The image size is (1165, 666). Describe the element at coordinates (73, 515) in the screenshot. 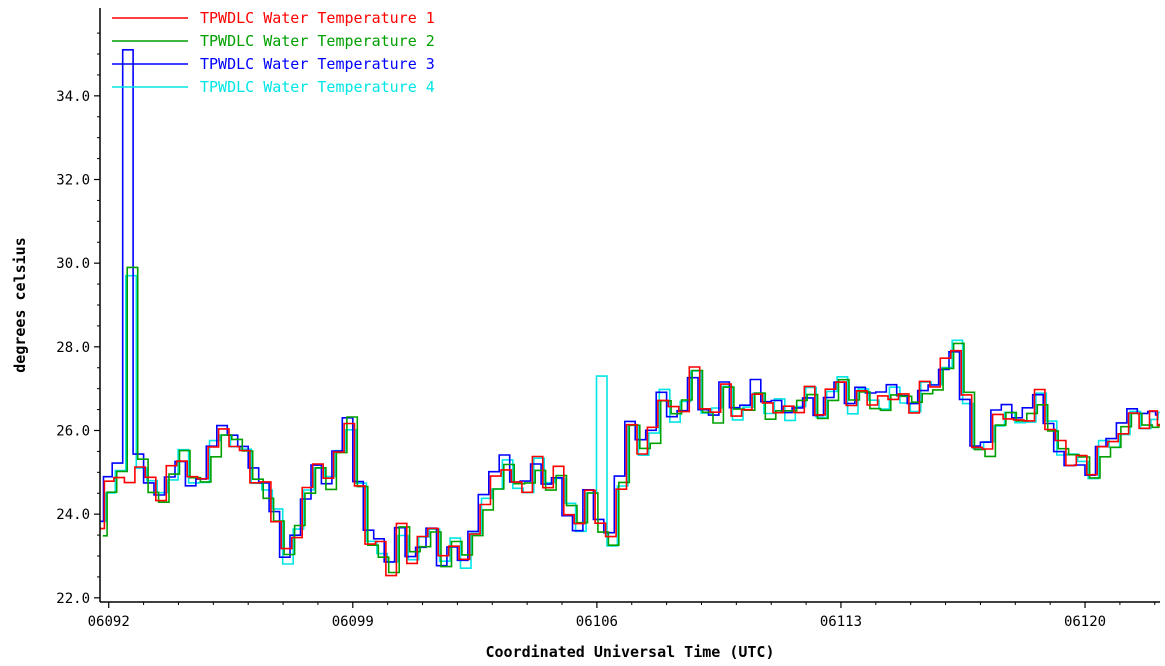

I see `y-tick-label: 24.0` at that location.